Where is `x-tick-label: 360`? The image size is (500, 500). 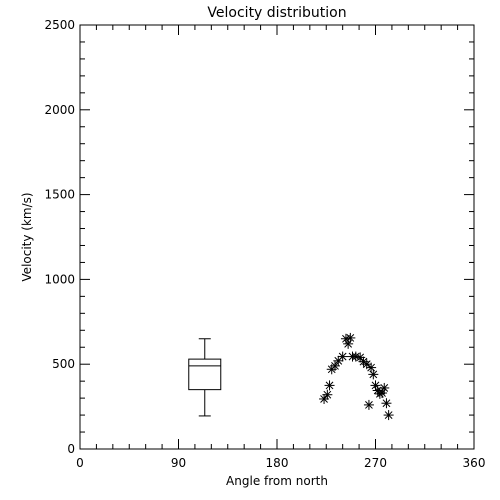
x-tick-label: 360 is located at coordinates (474, 463).